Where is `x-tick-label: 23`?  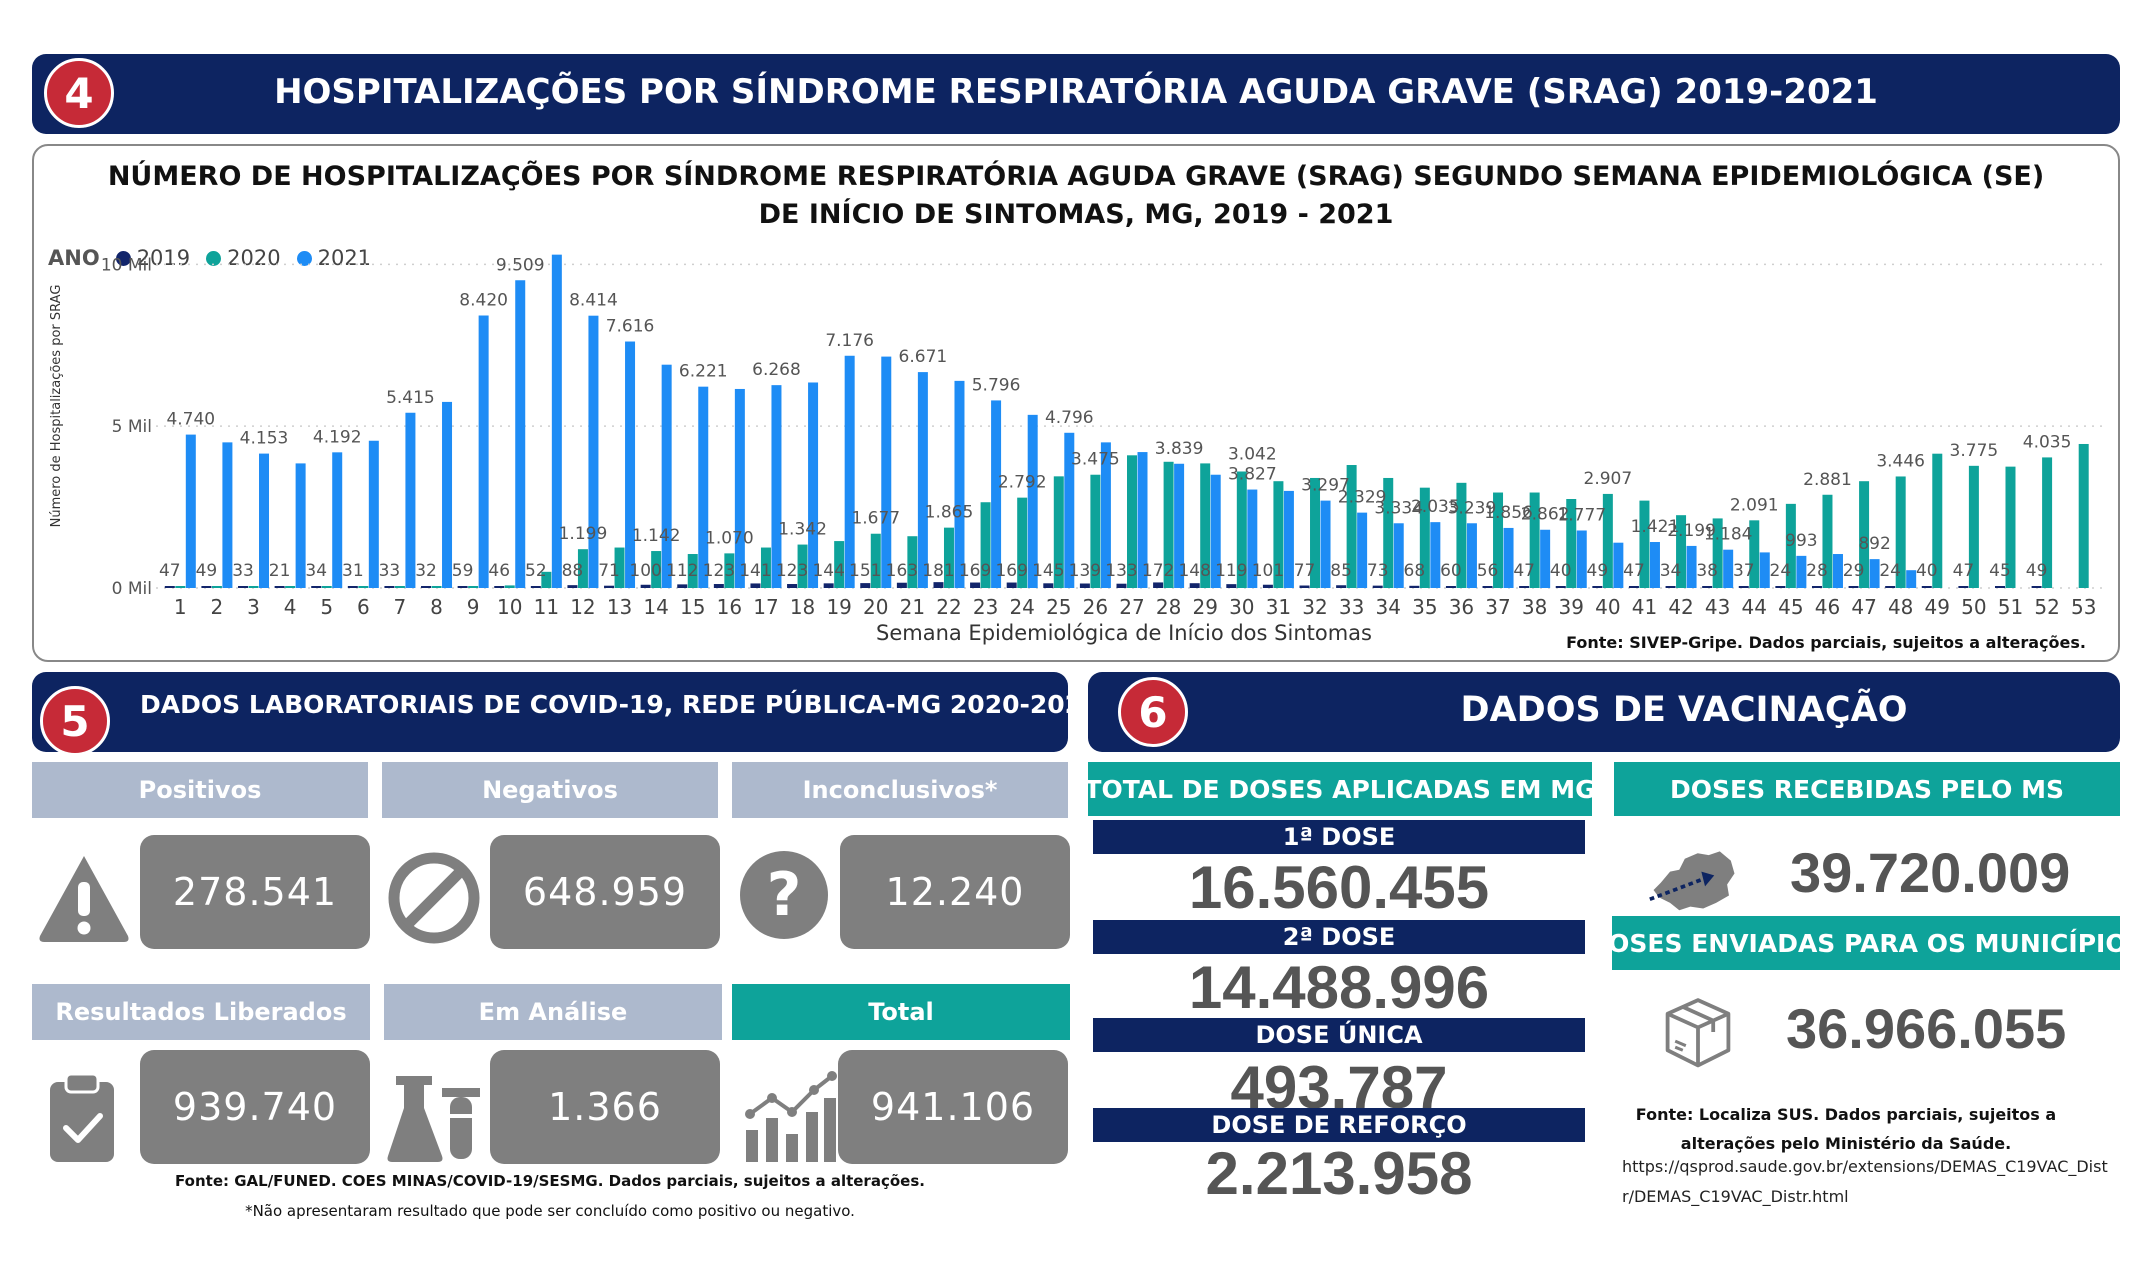
x-tick-label: 23 is located at coordinates (985, 607).